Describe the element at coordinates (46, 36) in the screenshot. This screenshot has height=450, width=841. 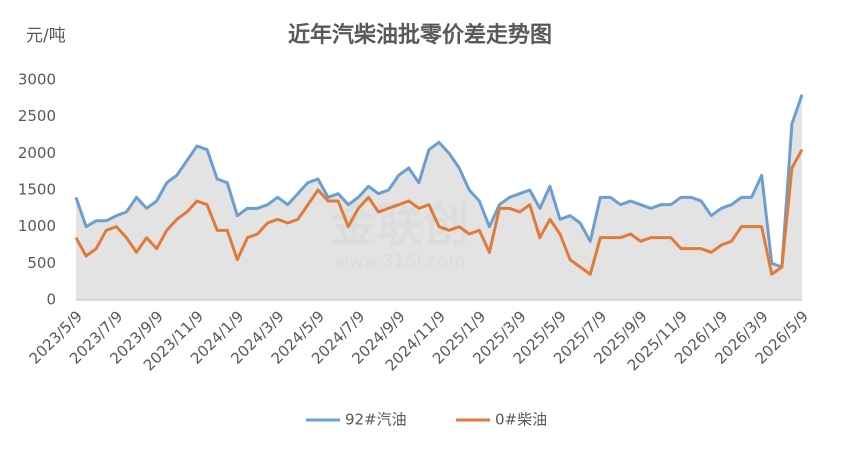
I see `y-axis-label: 元/吨` at that location.